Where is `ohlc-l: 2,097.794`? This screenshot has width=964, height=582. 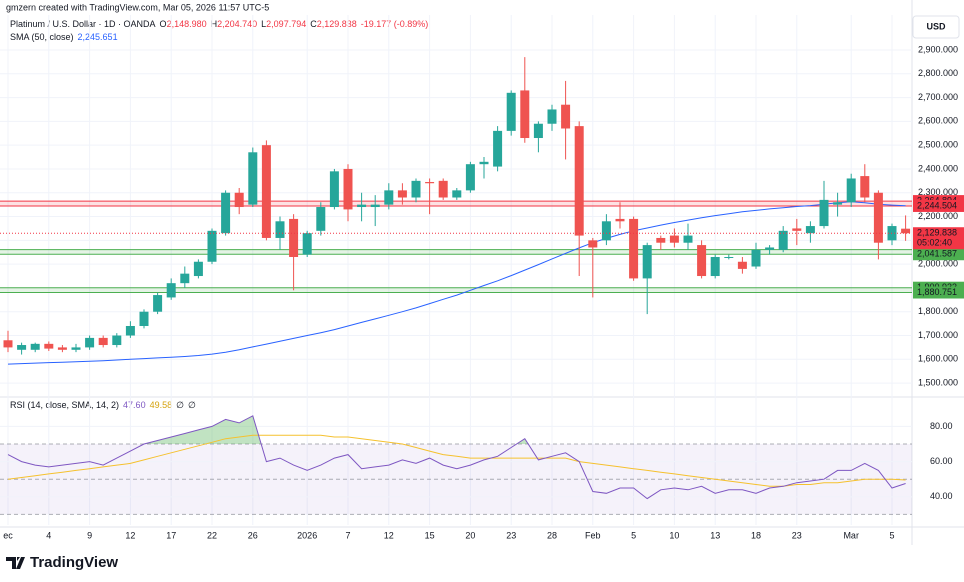 ohlc-l: 2,097.794 is located at coordinates (286, 24).